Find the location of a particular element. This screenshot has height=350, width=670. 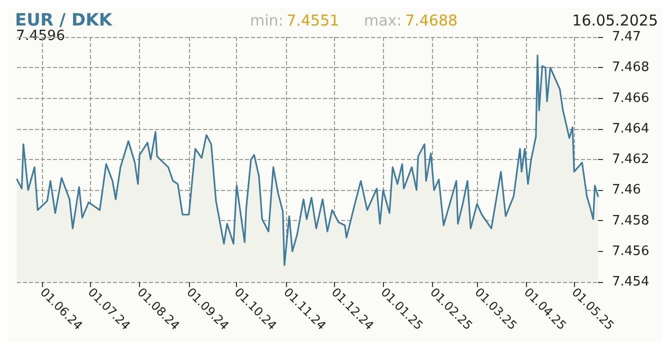

y-tick-label: 7.468 is located at coordinates (631, 68).